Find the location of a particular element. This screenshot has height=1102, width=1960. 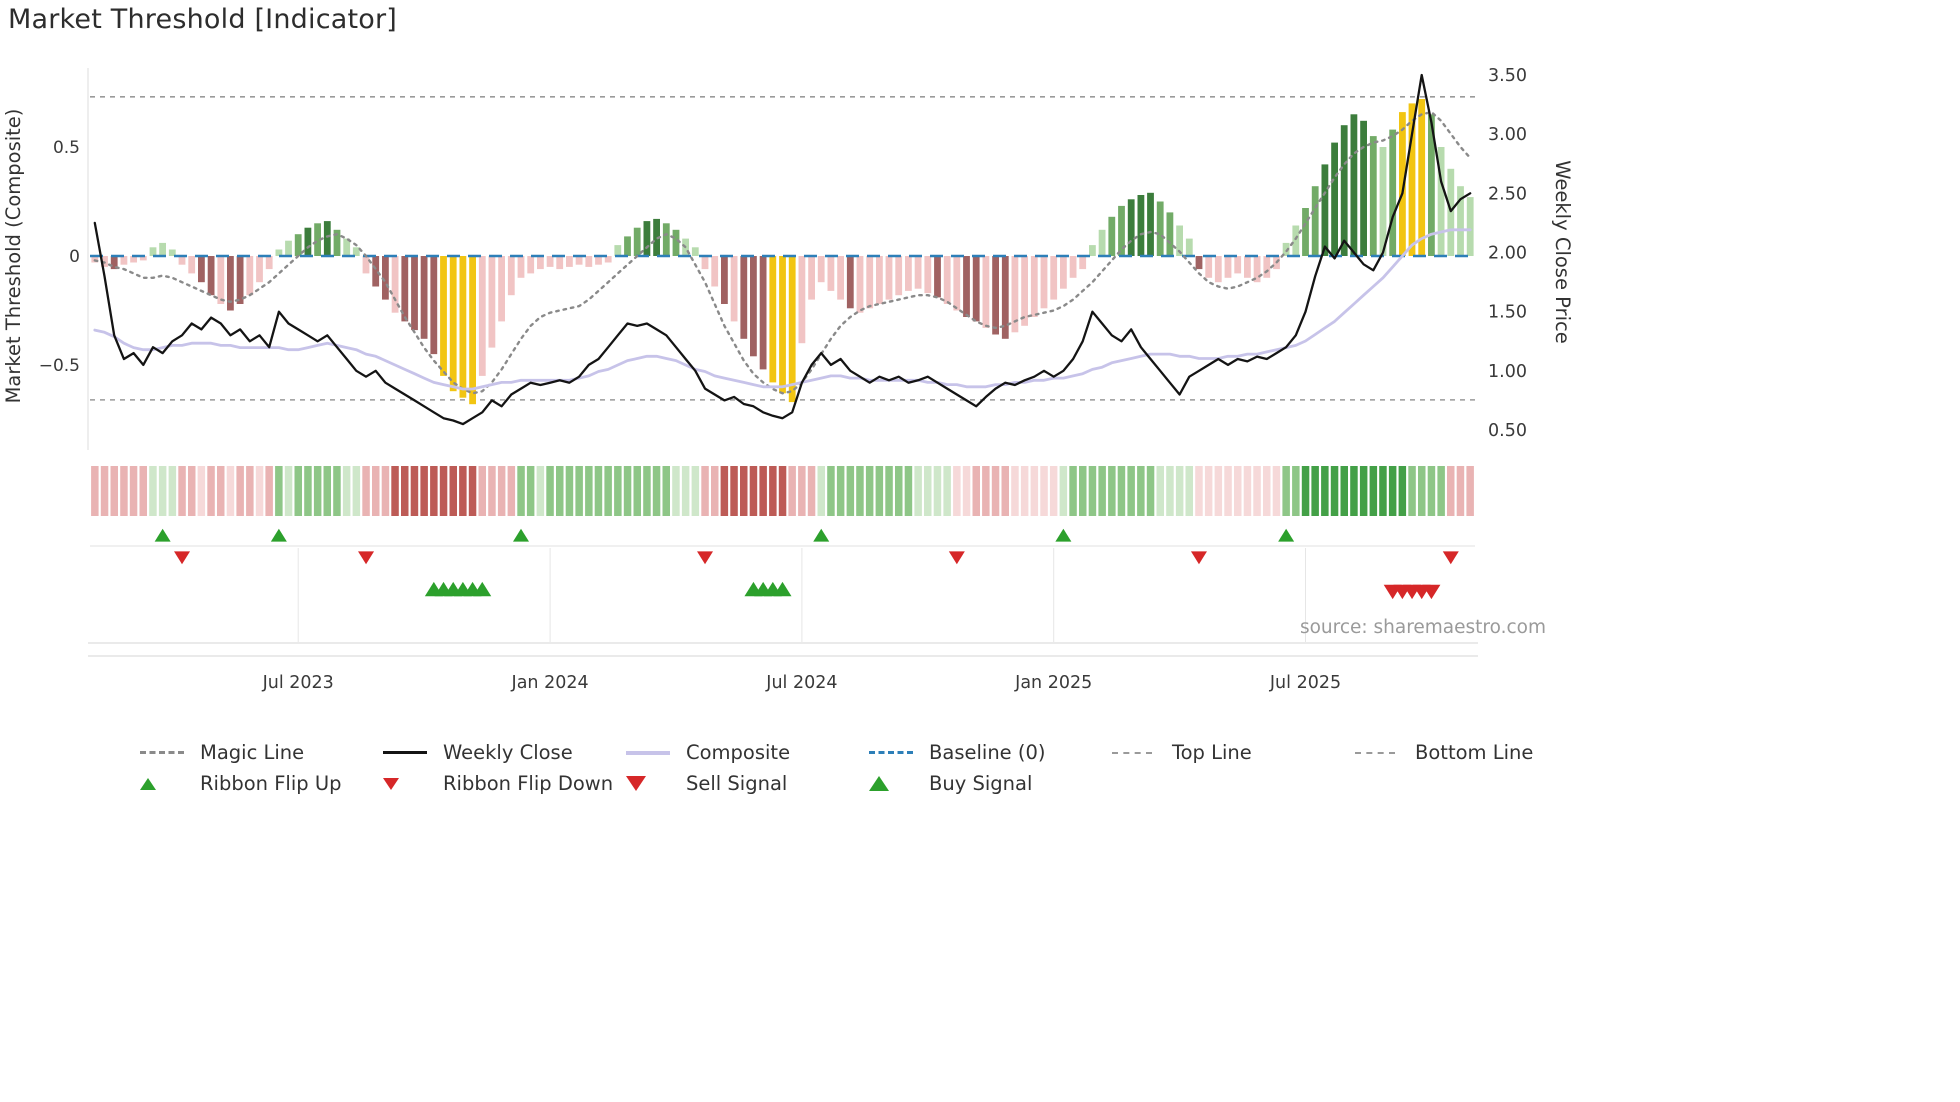

legend-label: Composite is located at coordinates (738, 752).